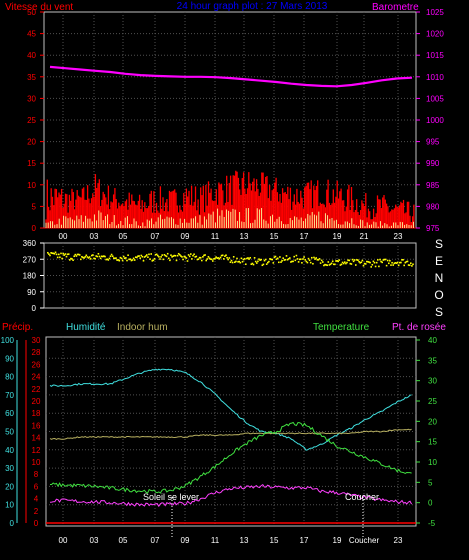  I want to click on baro-axis-title: Barometre, so click(395, 7).